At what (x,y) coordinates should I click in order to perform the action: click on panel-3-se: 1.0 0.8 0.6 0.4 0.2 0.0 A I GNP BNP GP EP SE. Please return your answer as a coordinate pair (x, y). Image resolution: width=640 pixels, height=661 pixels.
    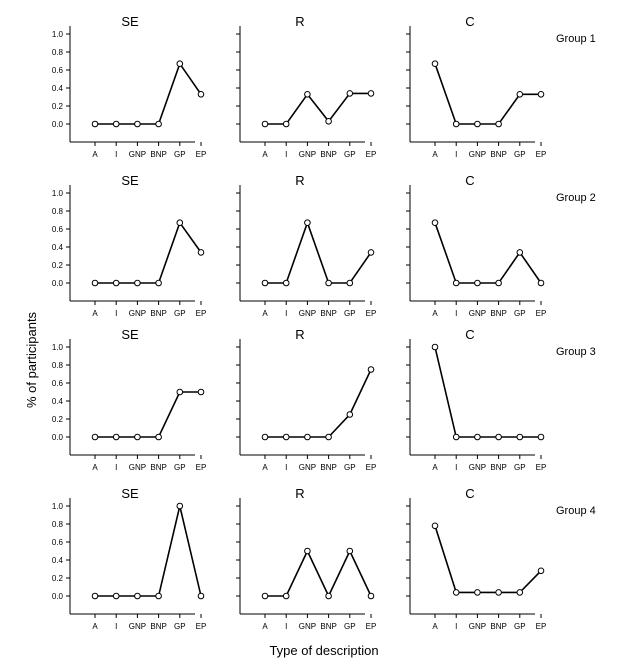
    Looking at the image, I should click on (129, 399).